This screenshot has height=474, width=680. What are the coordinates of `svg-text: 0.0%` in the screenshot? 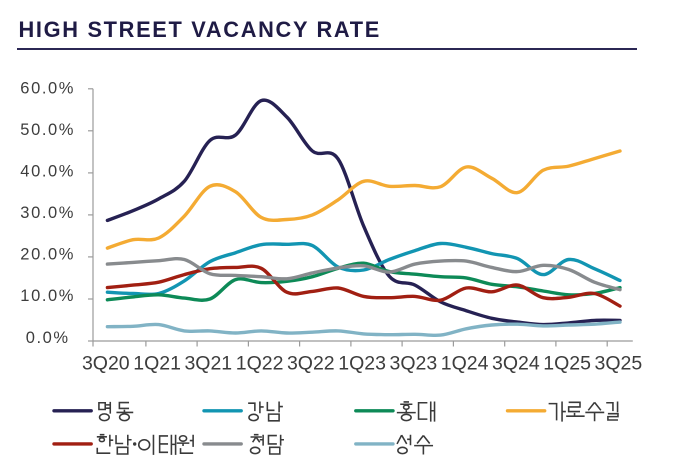 It's located at (48, 338).